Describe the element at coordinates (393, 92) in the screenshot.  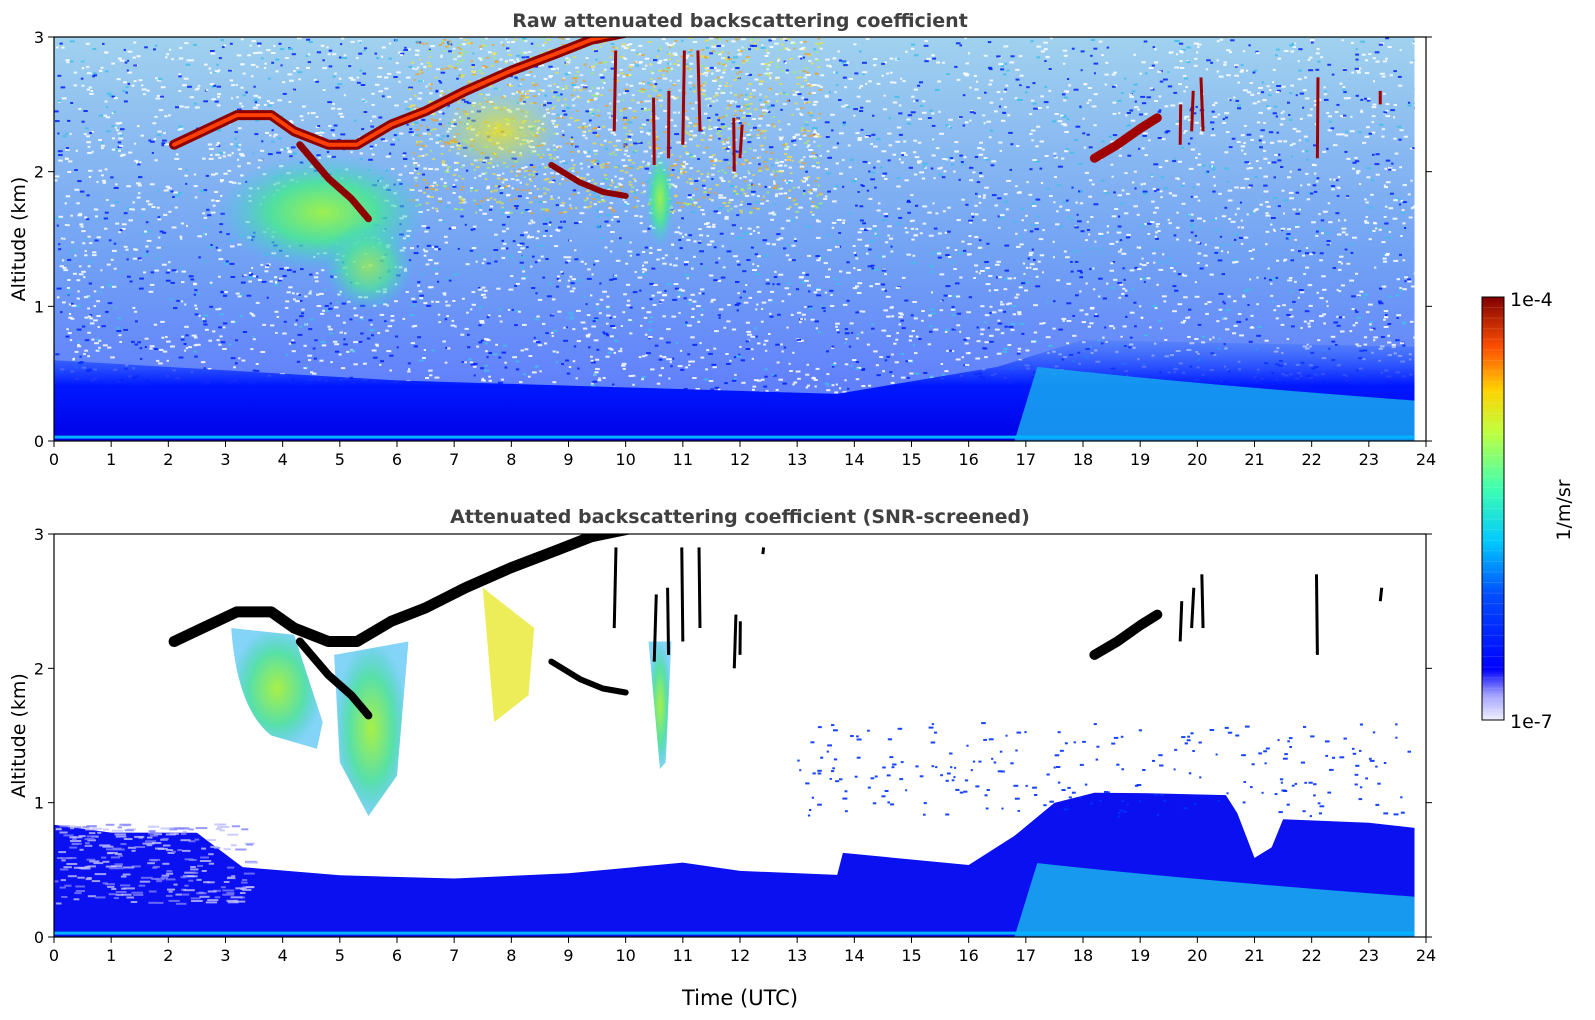
I see `cloud-layer-main-edge` at that location.